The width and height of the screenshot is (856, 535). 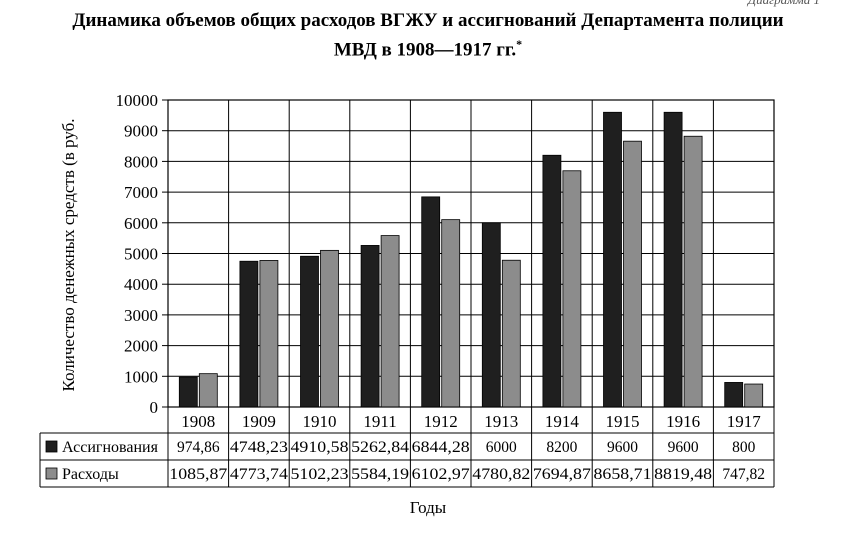 I want to click on y-tick-label: 4000, so click(x=141, y=284).